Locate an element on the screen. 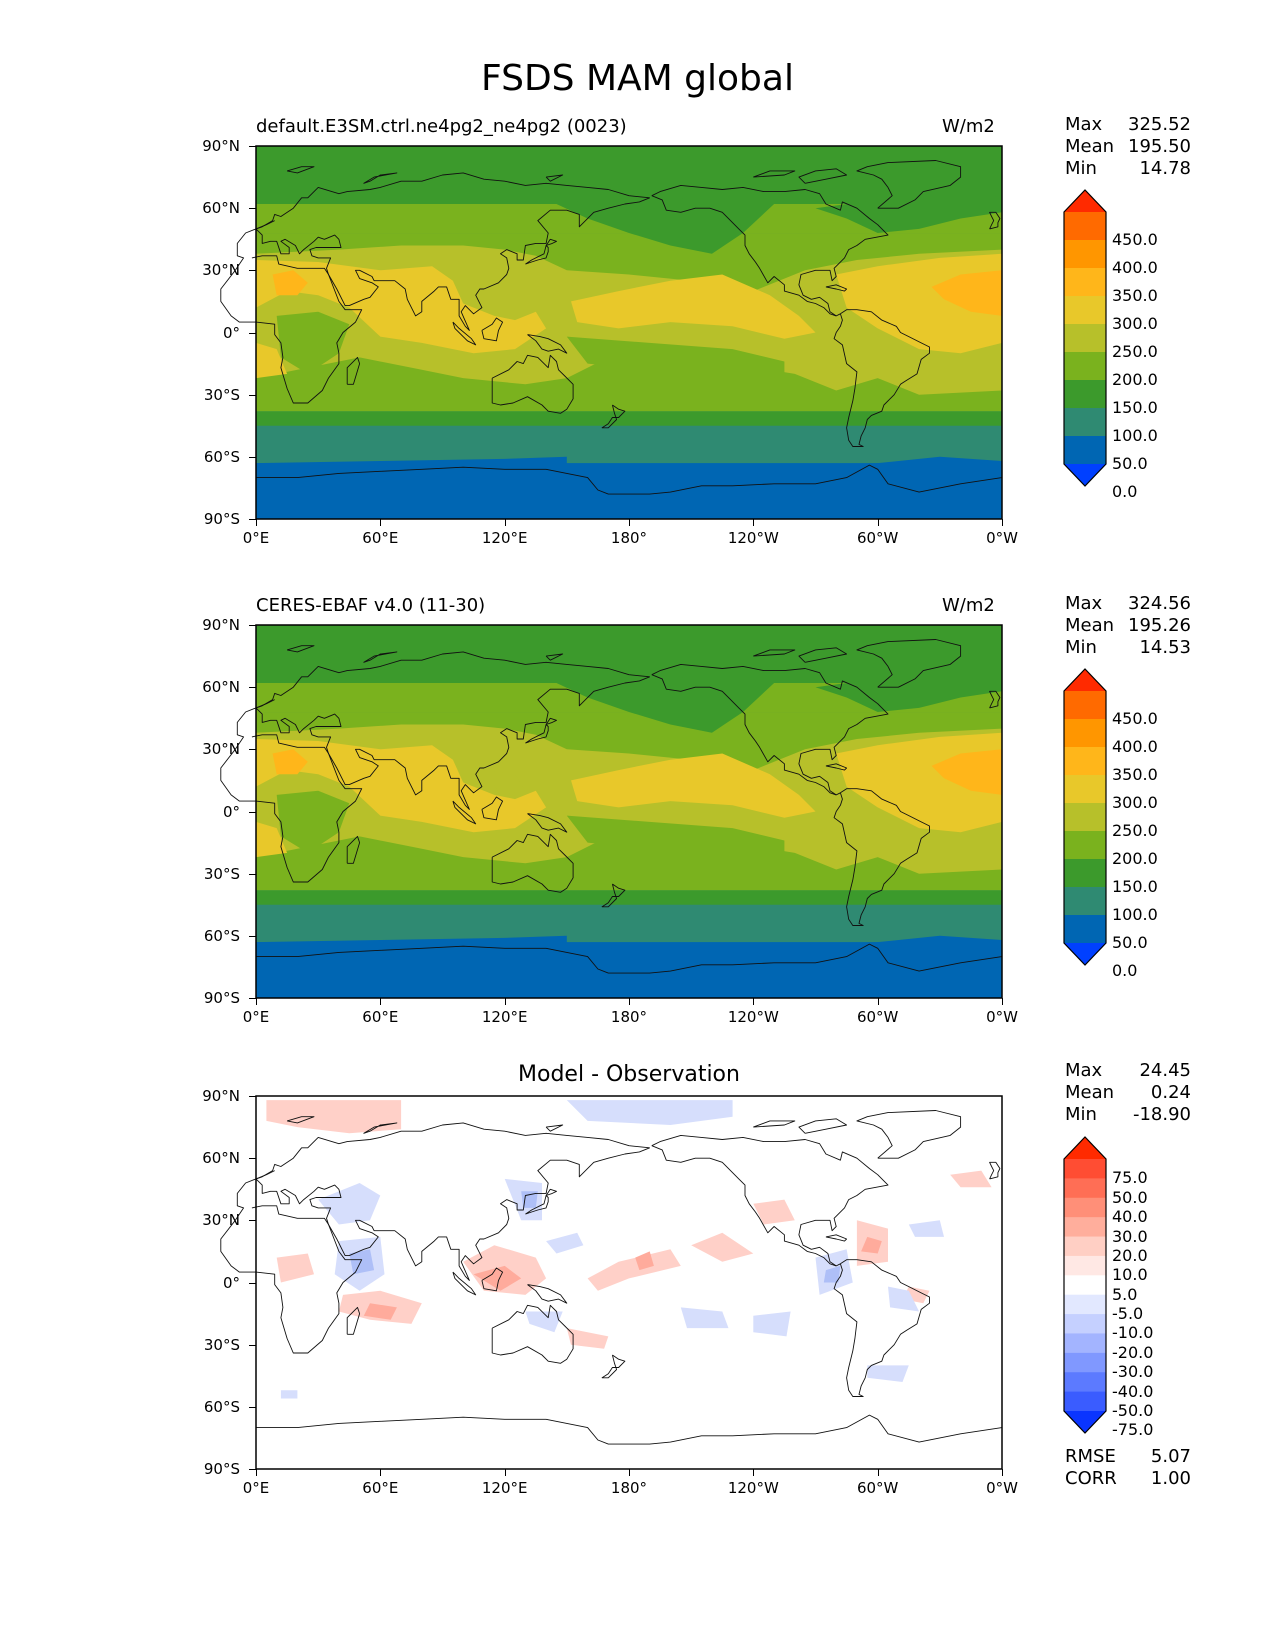 The image size is (1275, 1650). diff-positive-region is located at coordinates (722, 1247).